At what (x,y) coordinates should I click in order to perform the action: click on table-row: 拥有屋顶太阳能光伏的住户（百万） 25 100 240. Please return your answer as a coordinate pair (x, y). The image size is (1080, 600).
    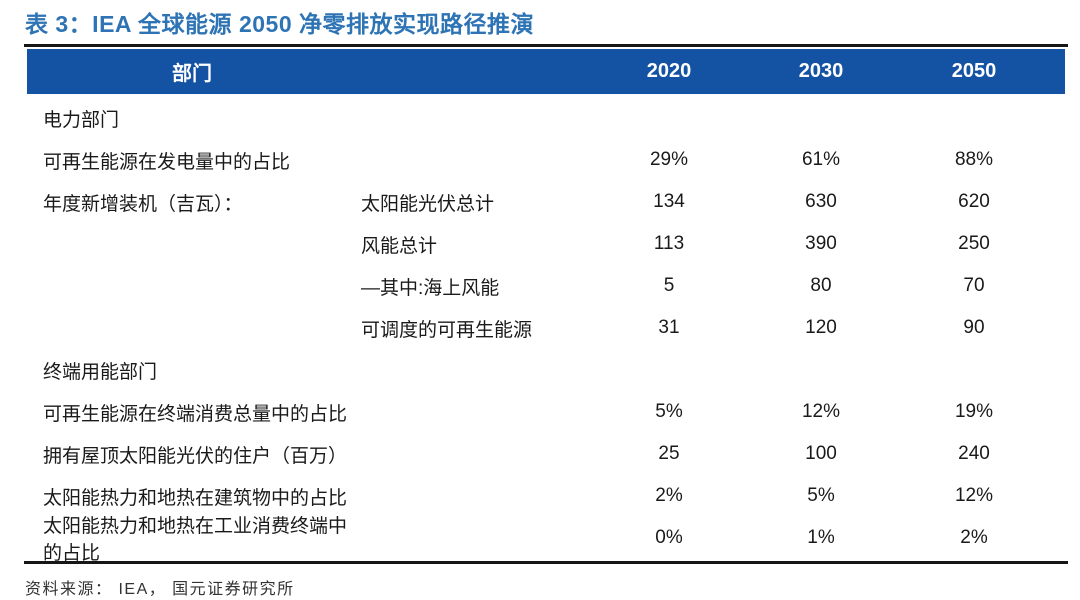
    Looking at the image, I should click on (546, 454).